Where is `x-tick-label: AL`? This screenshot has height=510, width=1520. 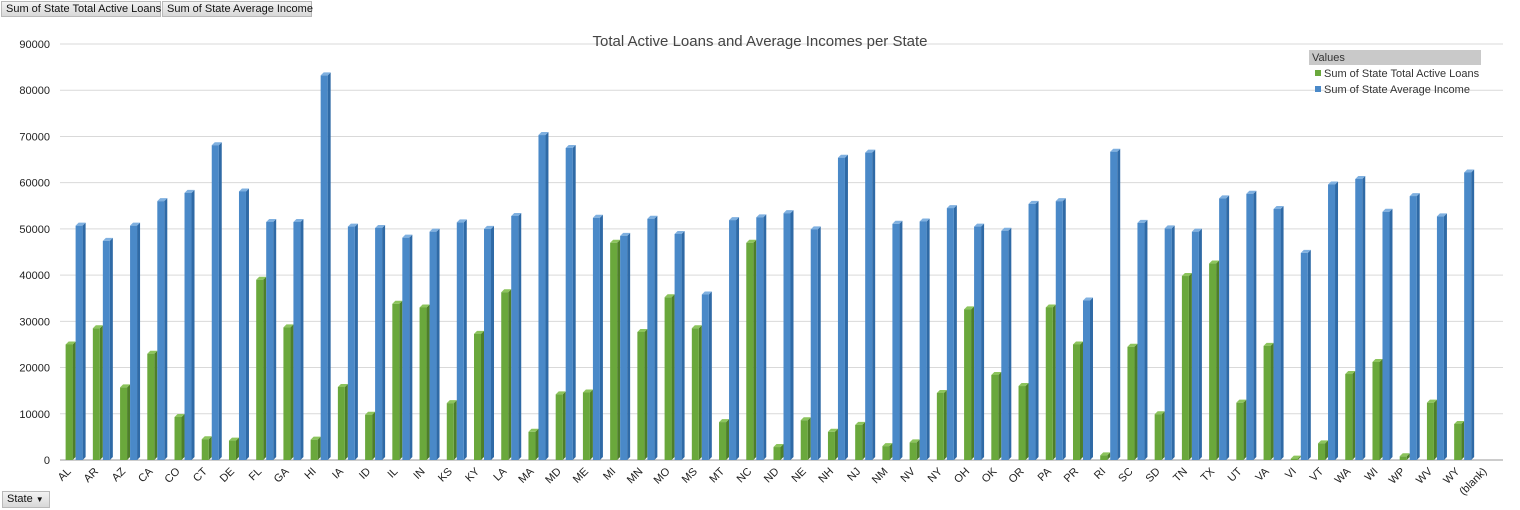 x-tick-label: AL is located at coordinates (65, 475).